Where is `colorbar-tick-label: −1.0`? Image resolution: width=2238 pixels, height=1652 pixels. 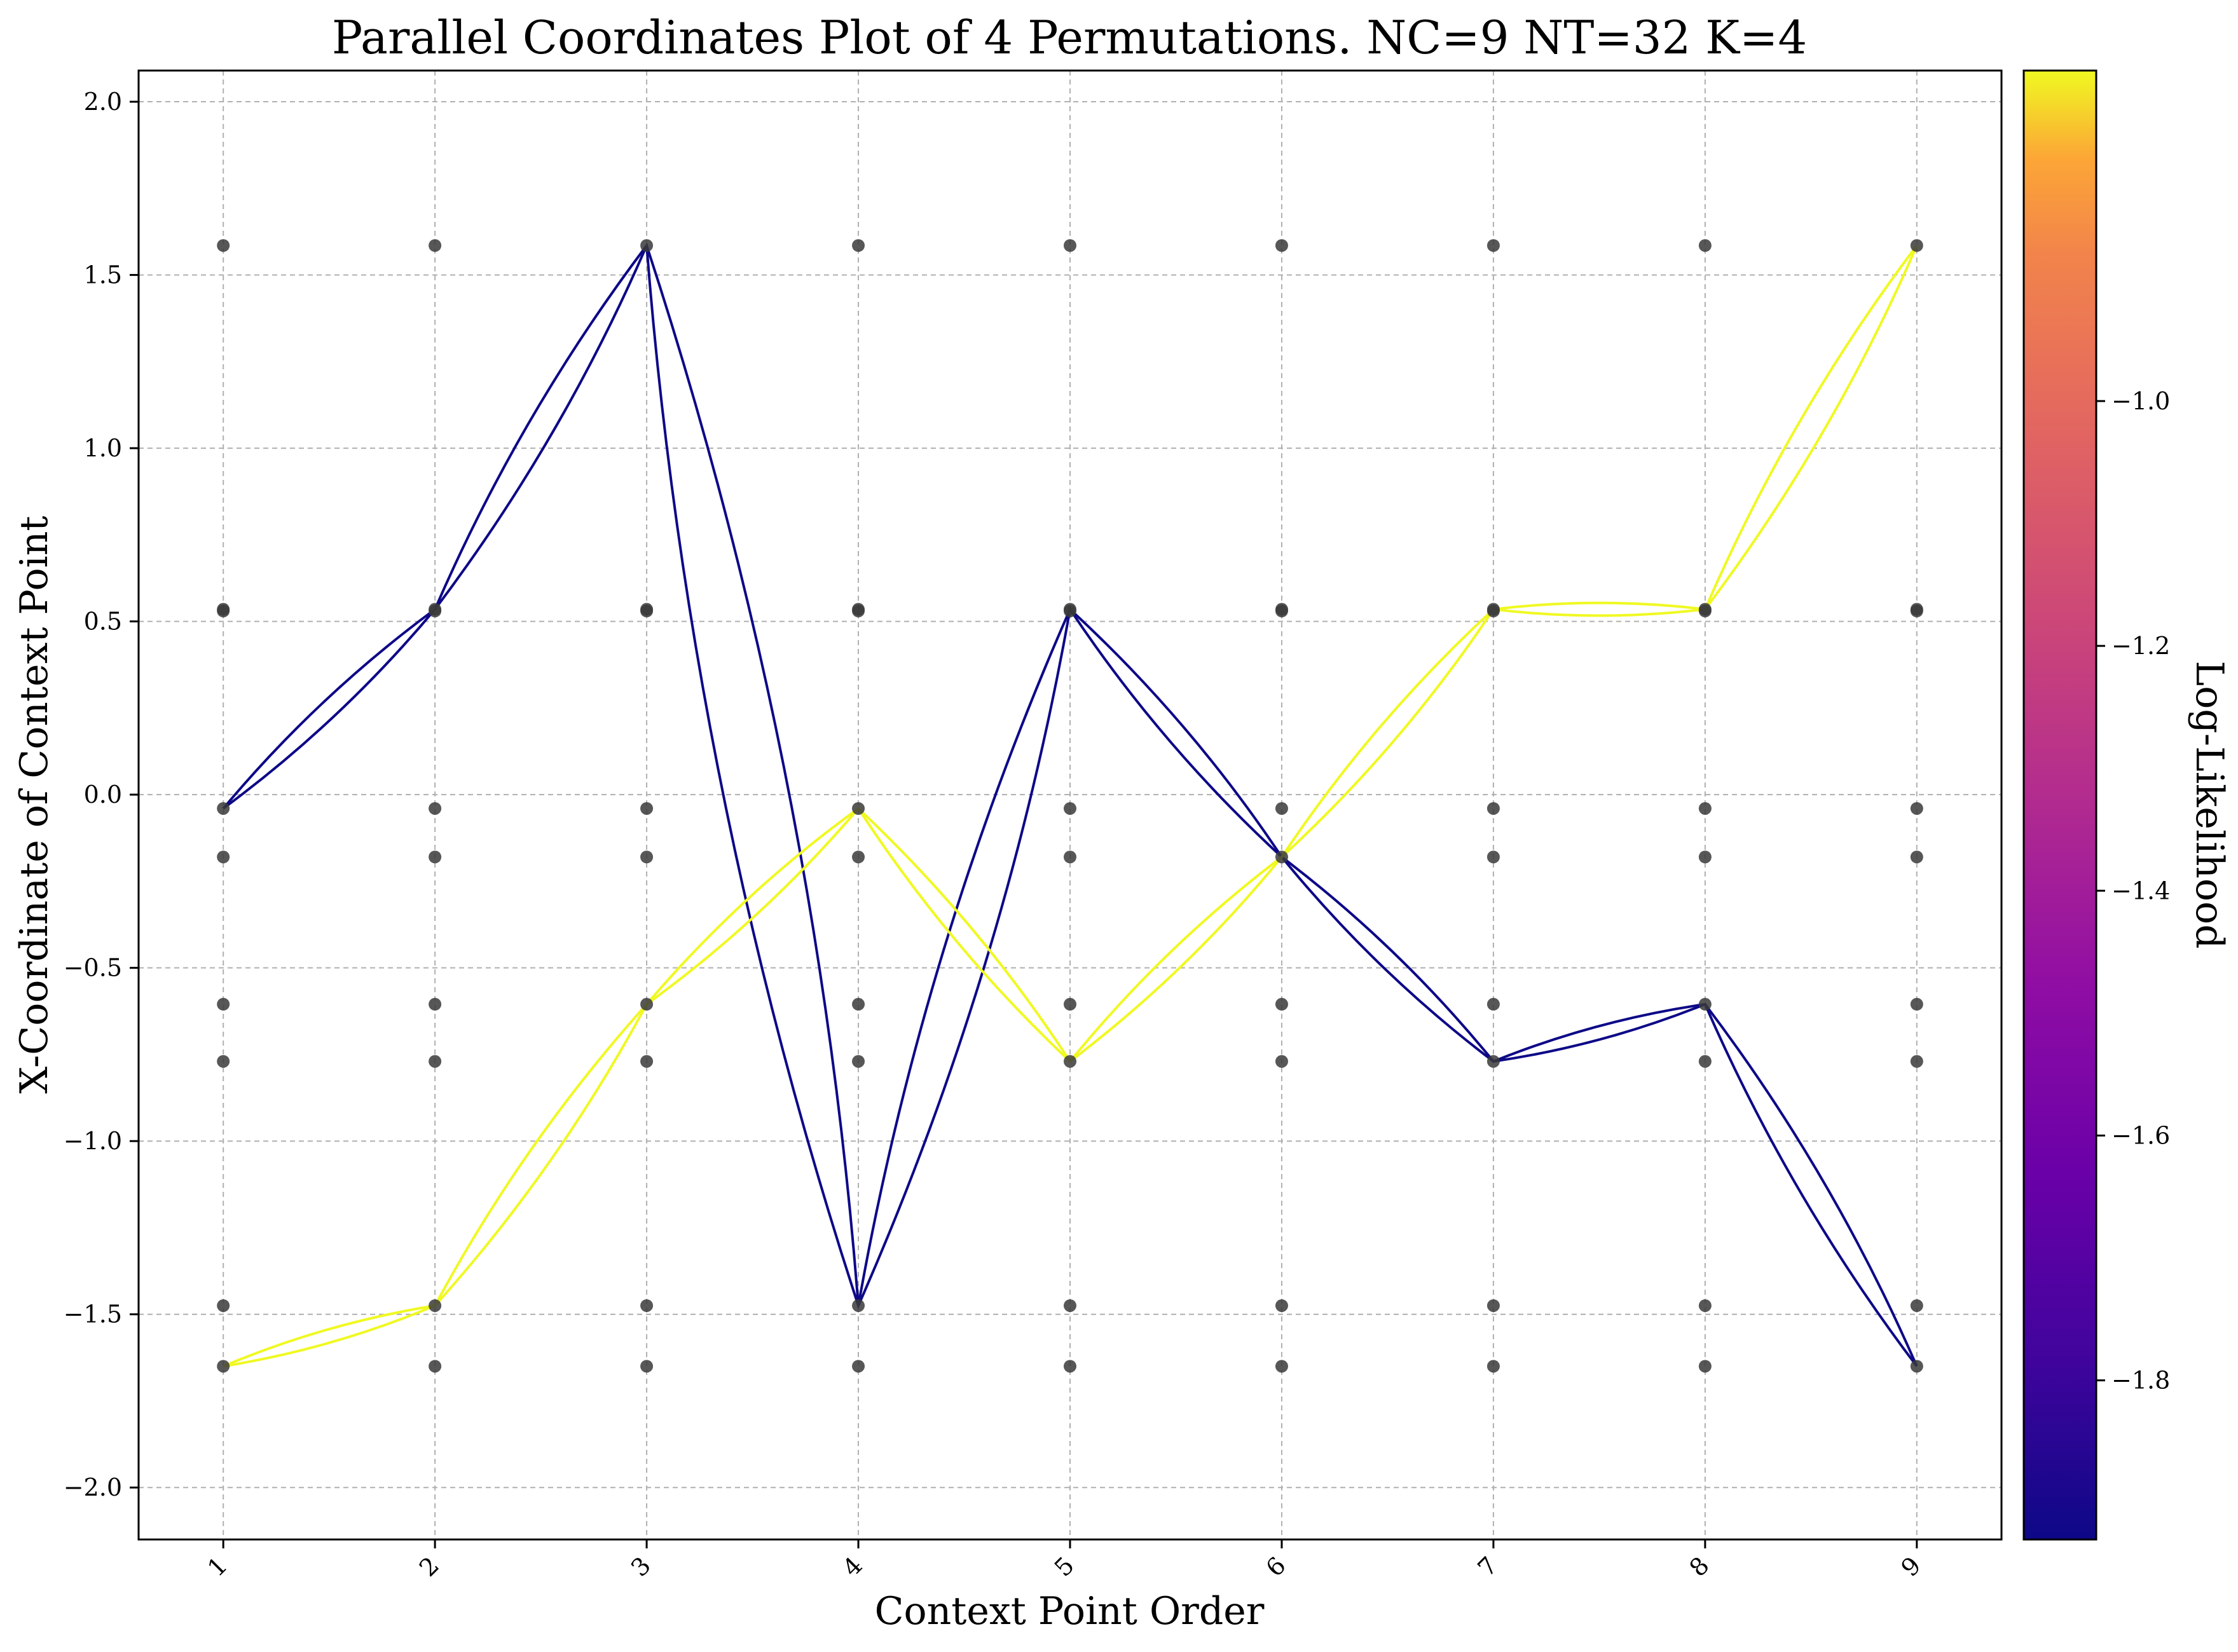 colorbar-tick-label: −1.0 is located at coordinates (2140, 401).